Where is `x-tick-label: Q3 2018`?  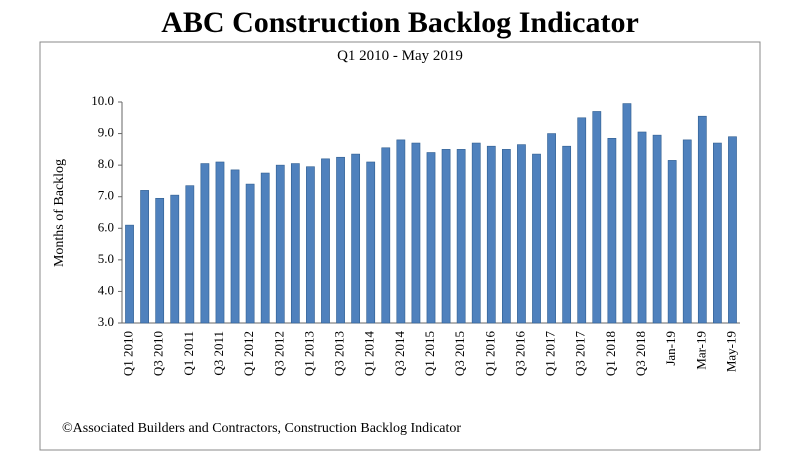
x-tick-label: Q3 2018 is located at coordinates (640, 353).